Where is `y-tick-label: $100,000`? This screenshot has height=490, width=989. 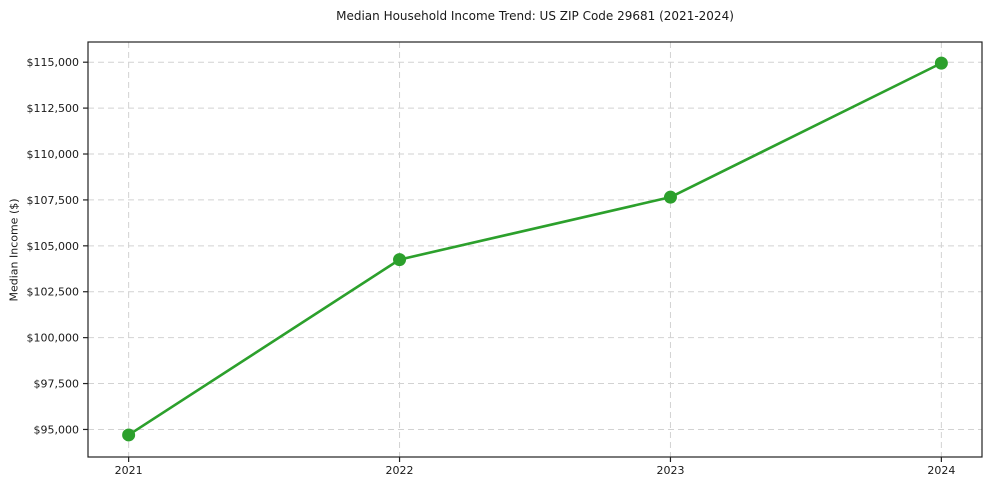
y-tick-label: $100,000 is located at coordinates (53, 338).